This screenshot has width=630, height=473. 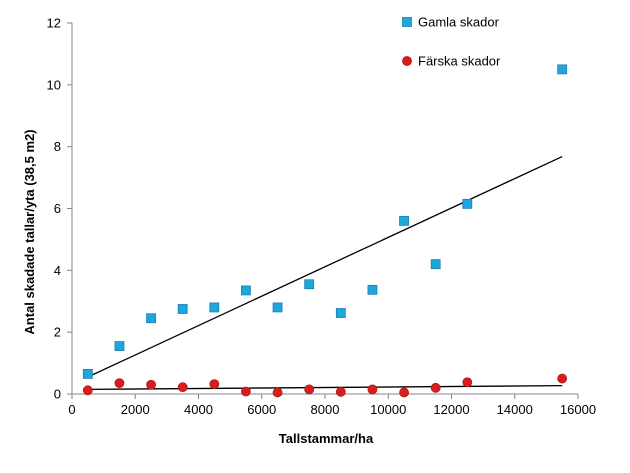 I want to click on x-tick-label: 6000, so click(x=261, y=409).